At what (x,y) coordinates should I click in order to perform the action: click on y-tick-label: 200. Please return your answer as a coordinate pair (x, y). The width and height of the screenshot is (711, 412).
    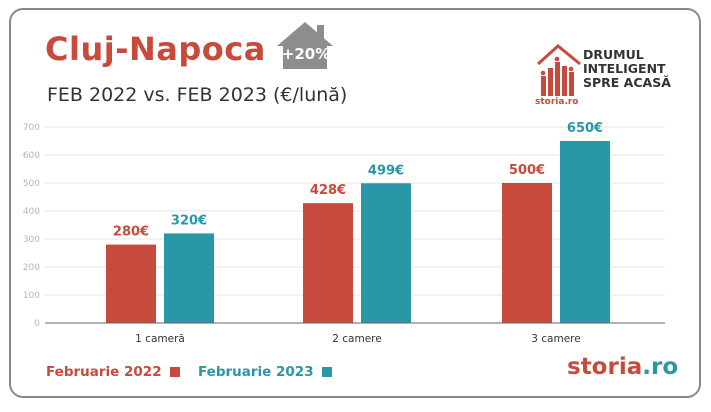
    Looking at the image, I should click on (31, 268).